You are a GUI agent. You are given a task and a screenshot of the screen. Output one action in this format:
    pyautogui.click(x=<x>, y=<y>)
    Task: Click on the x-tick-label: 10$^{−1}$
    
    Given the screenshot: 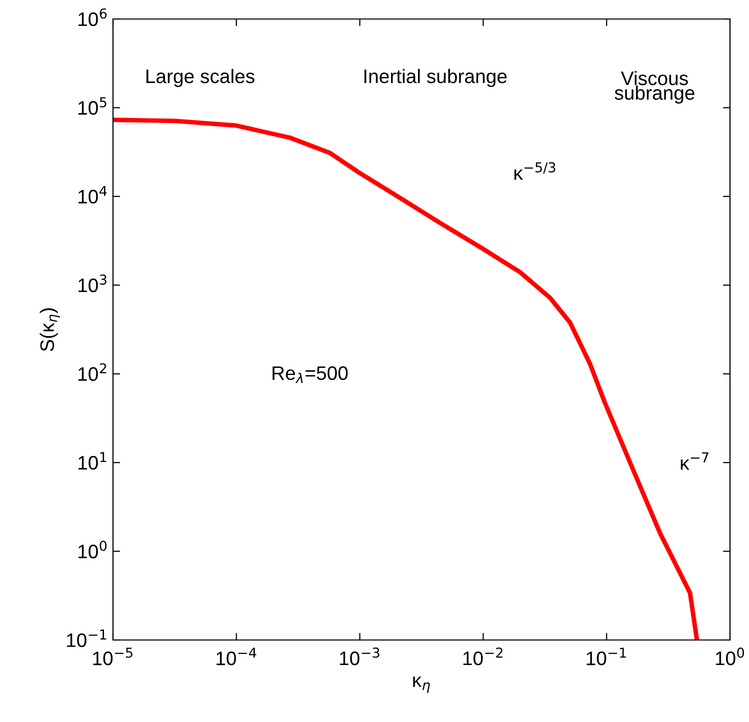 What is the action you would take?
    pyautogui.click(x=606, y=657)
    